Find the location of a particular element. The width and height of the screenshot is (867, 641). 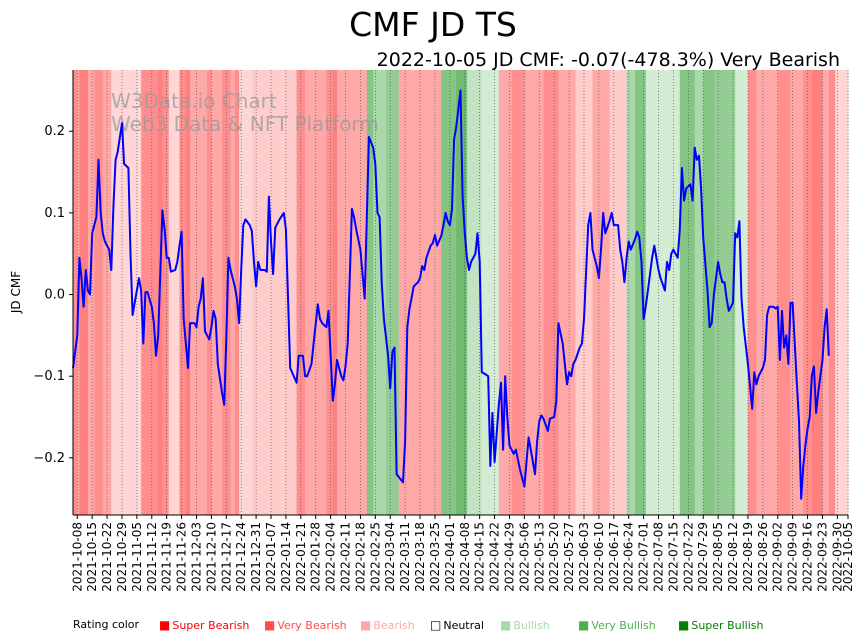

x-tick-label: 2022-04-08 is located at coordinates (465, 557).